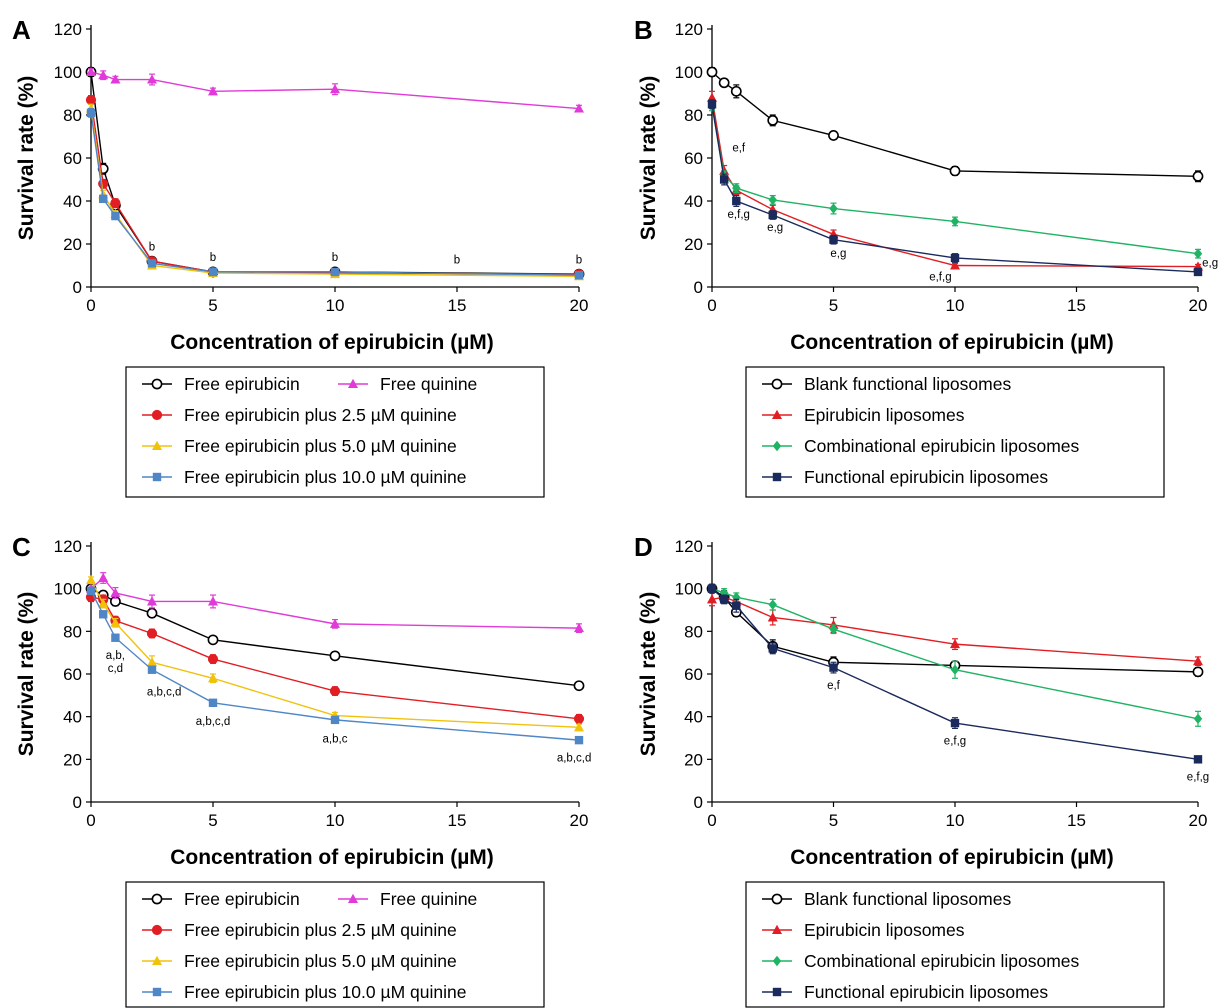  I want to click on x-tick-label: 5, so click(212, 305).